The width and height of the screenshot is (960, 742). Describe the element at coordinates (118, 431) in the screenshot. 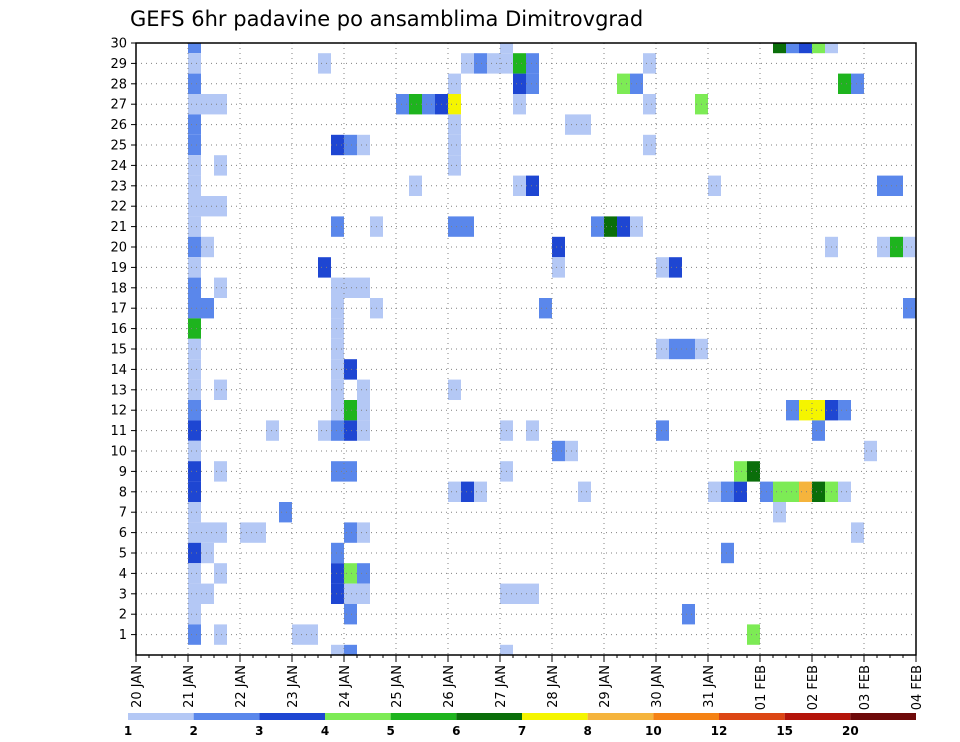

I see `y-tick-label: 11` at that location.